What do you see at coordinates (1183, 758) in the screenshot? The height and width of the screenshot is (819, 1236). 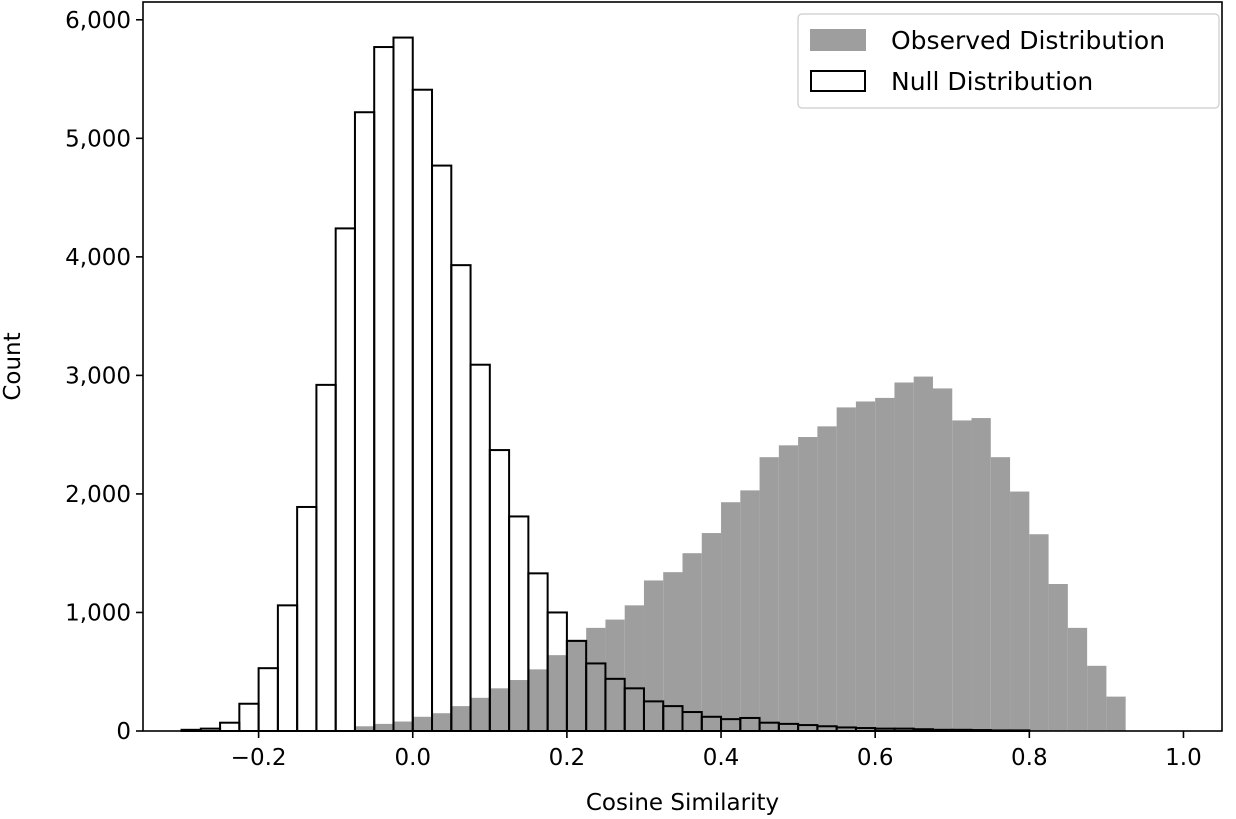 I see `x-tick-label: 1.0` at bounding box center [1183, 758].